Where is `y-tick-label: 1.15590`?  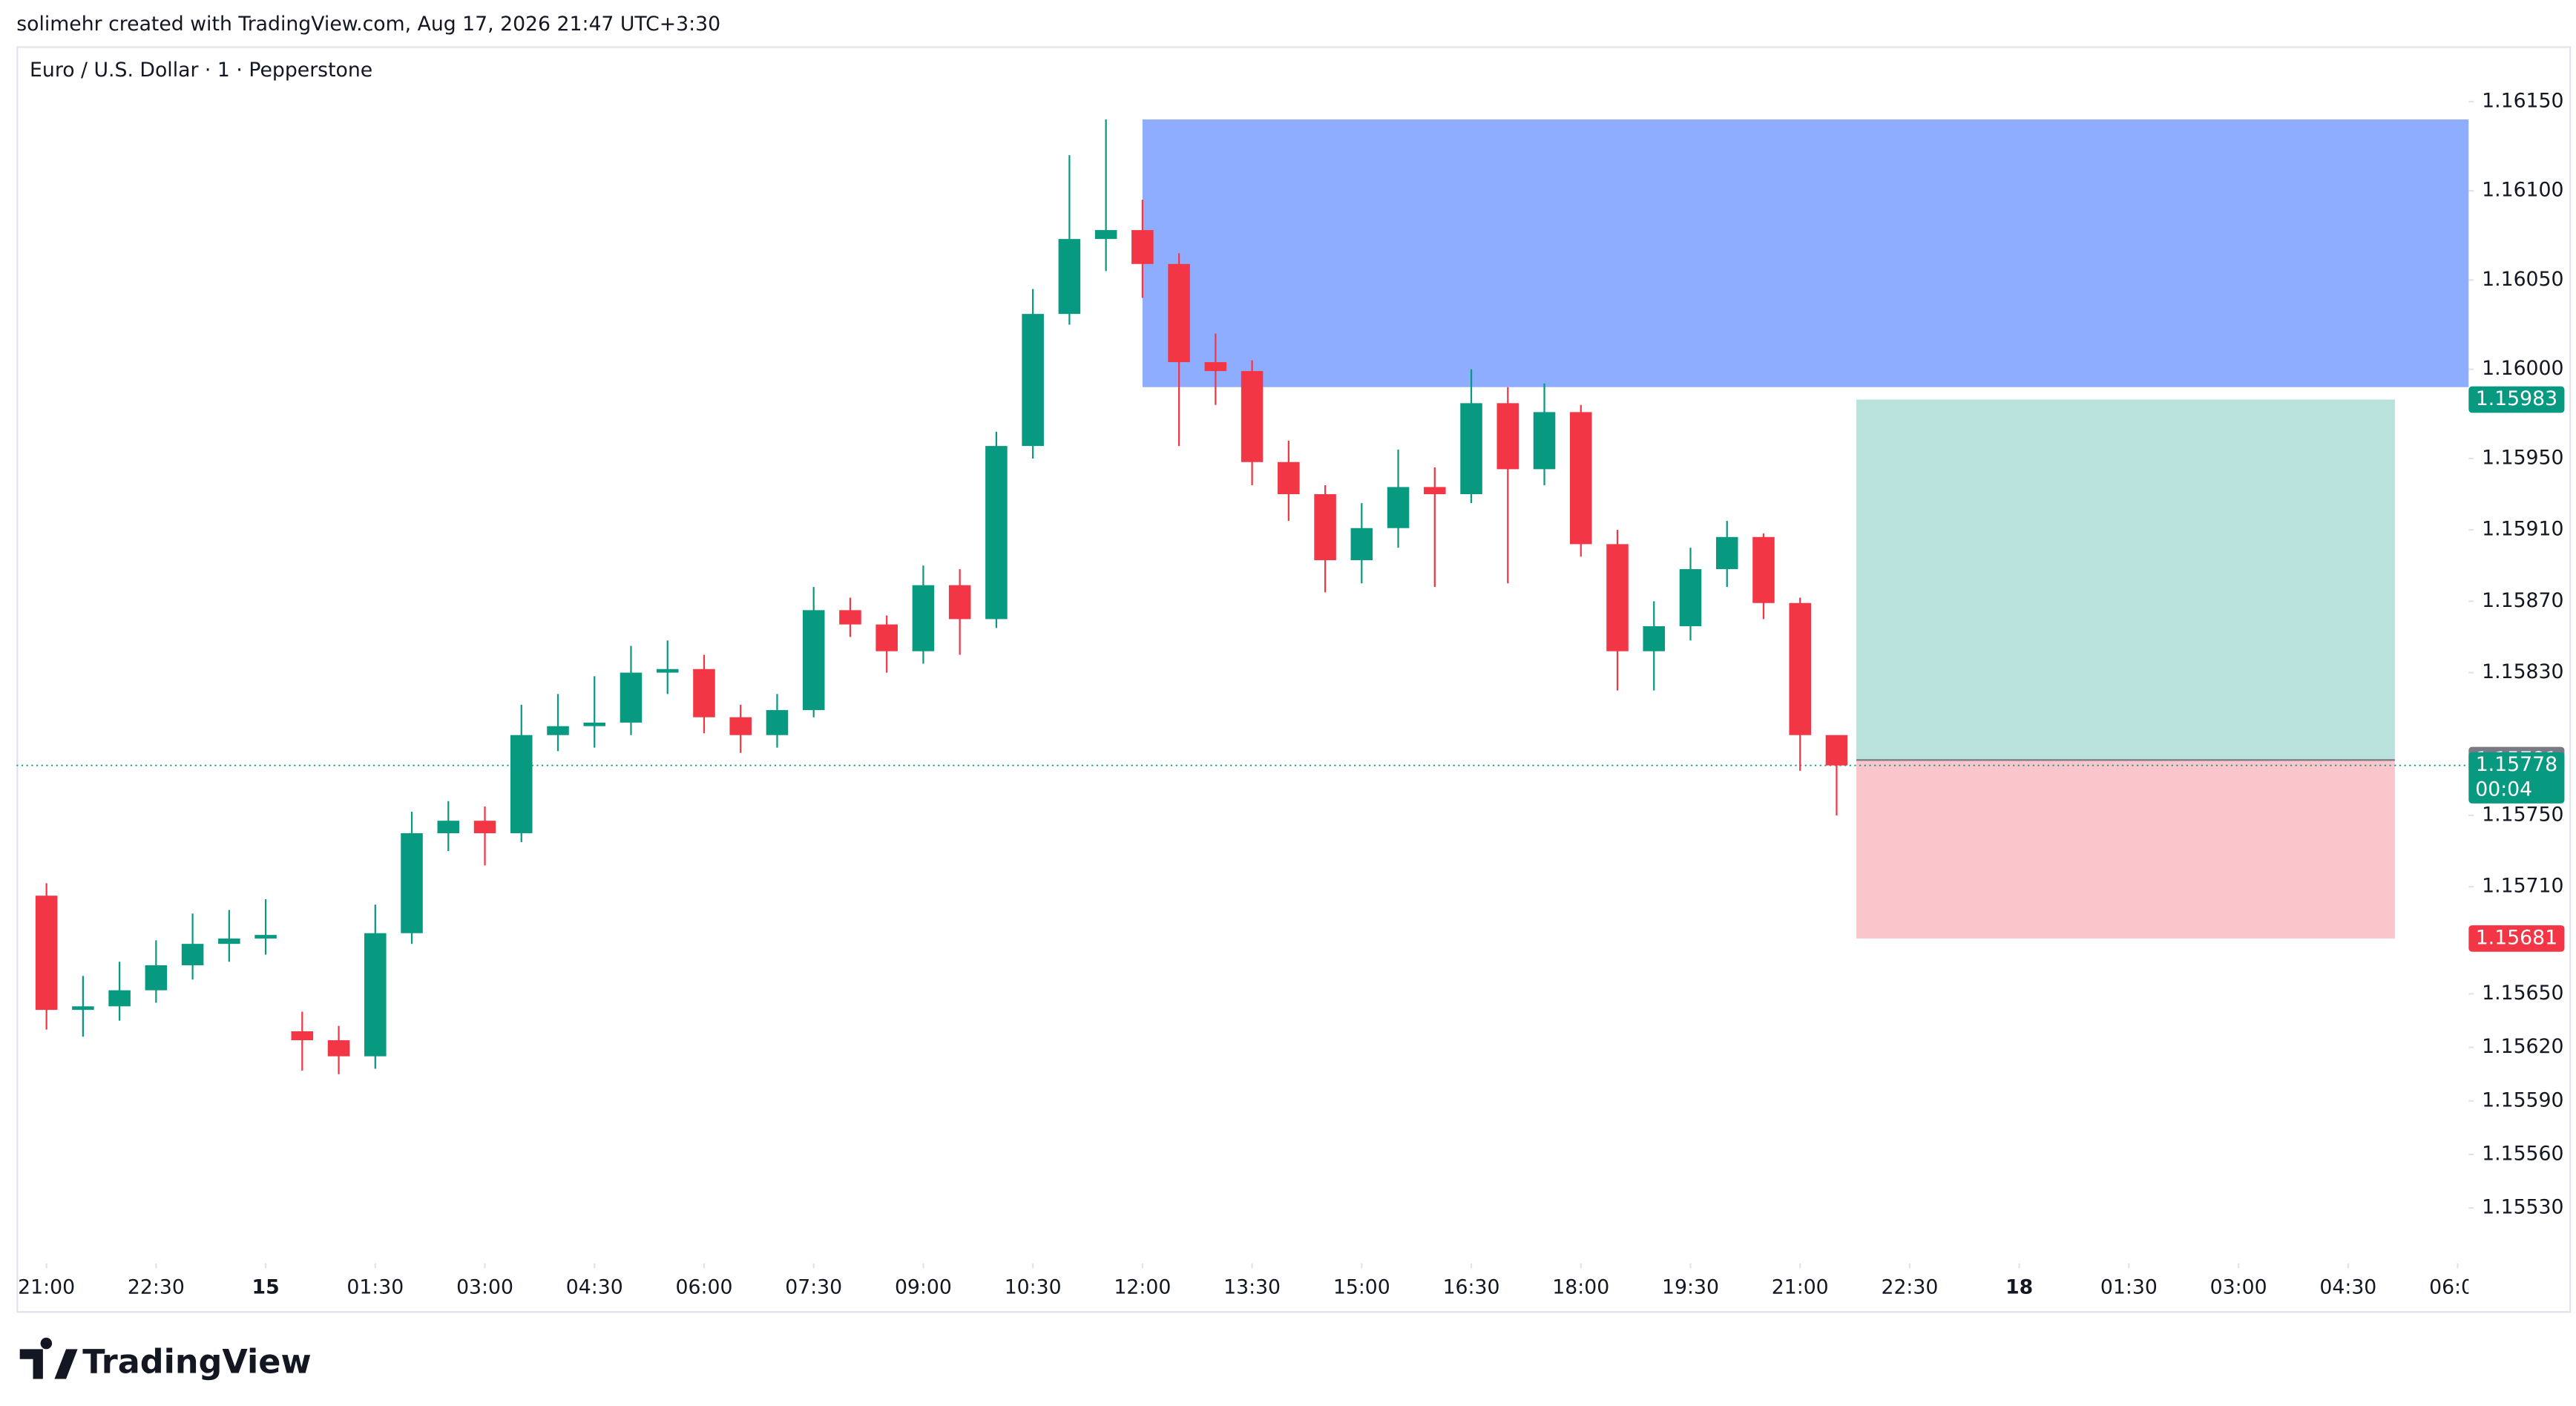 y-tick-label: 1.15590 is located at coordinates (2522, 1099).